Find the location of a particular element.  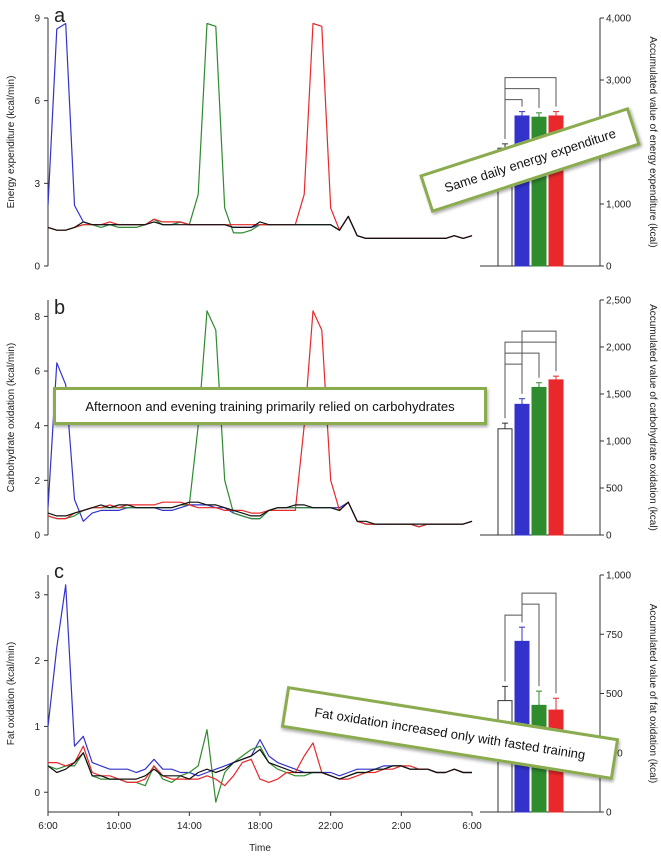

bar-red-b is located at coordinates (556, 457).